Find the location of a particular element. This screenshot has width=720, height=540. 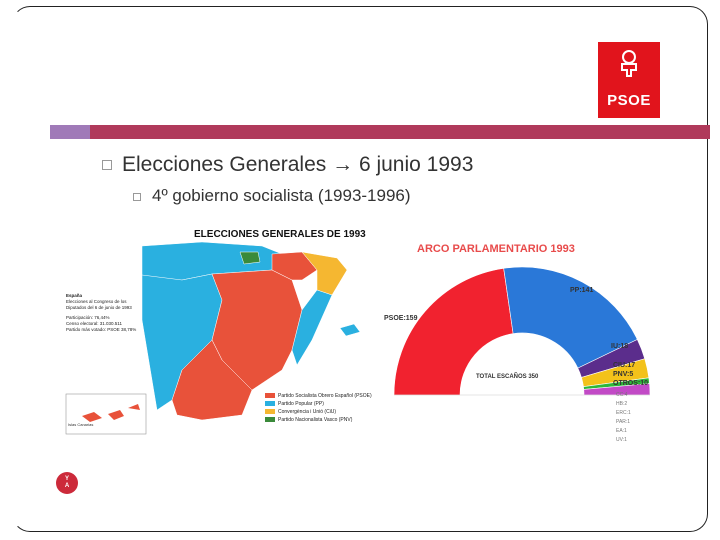

otros-item: CC:4 is located at coordinates (622, 395).